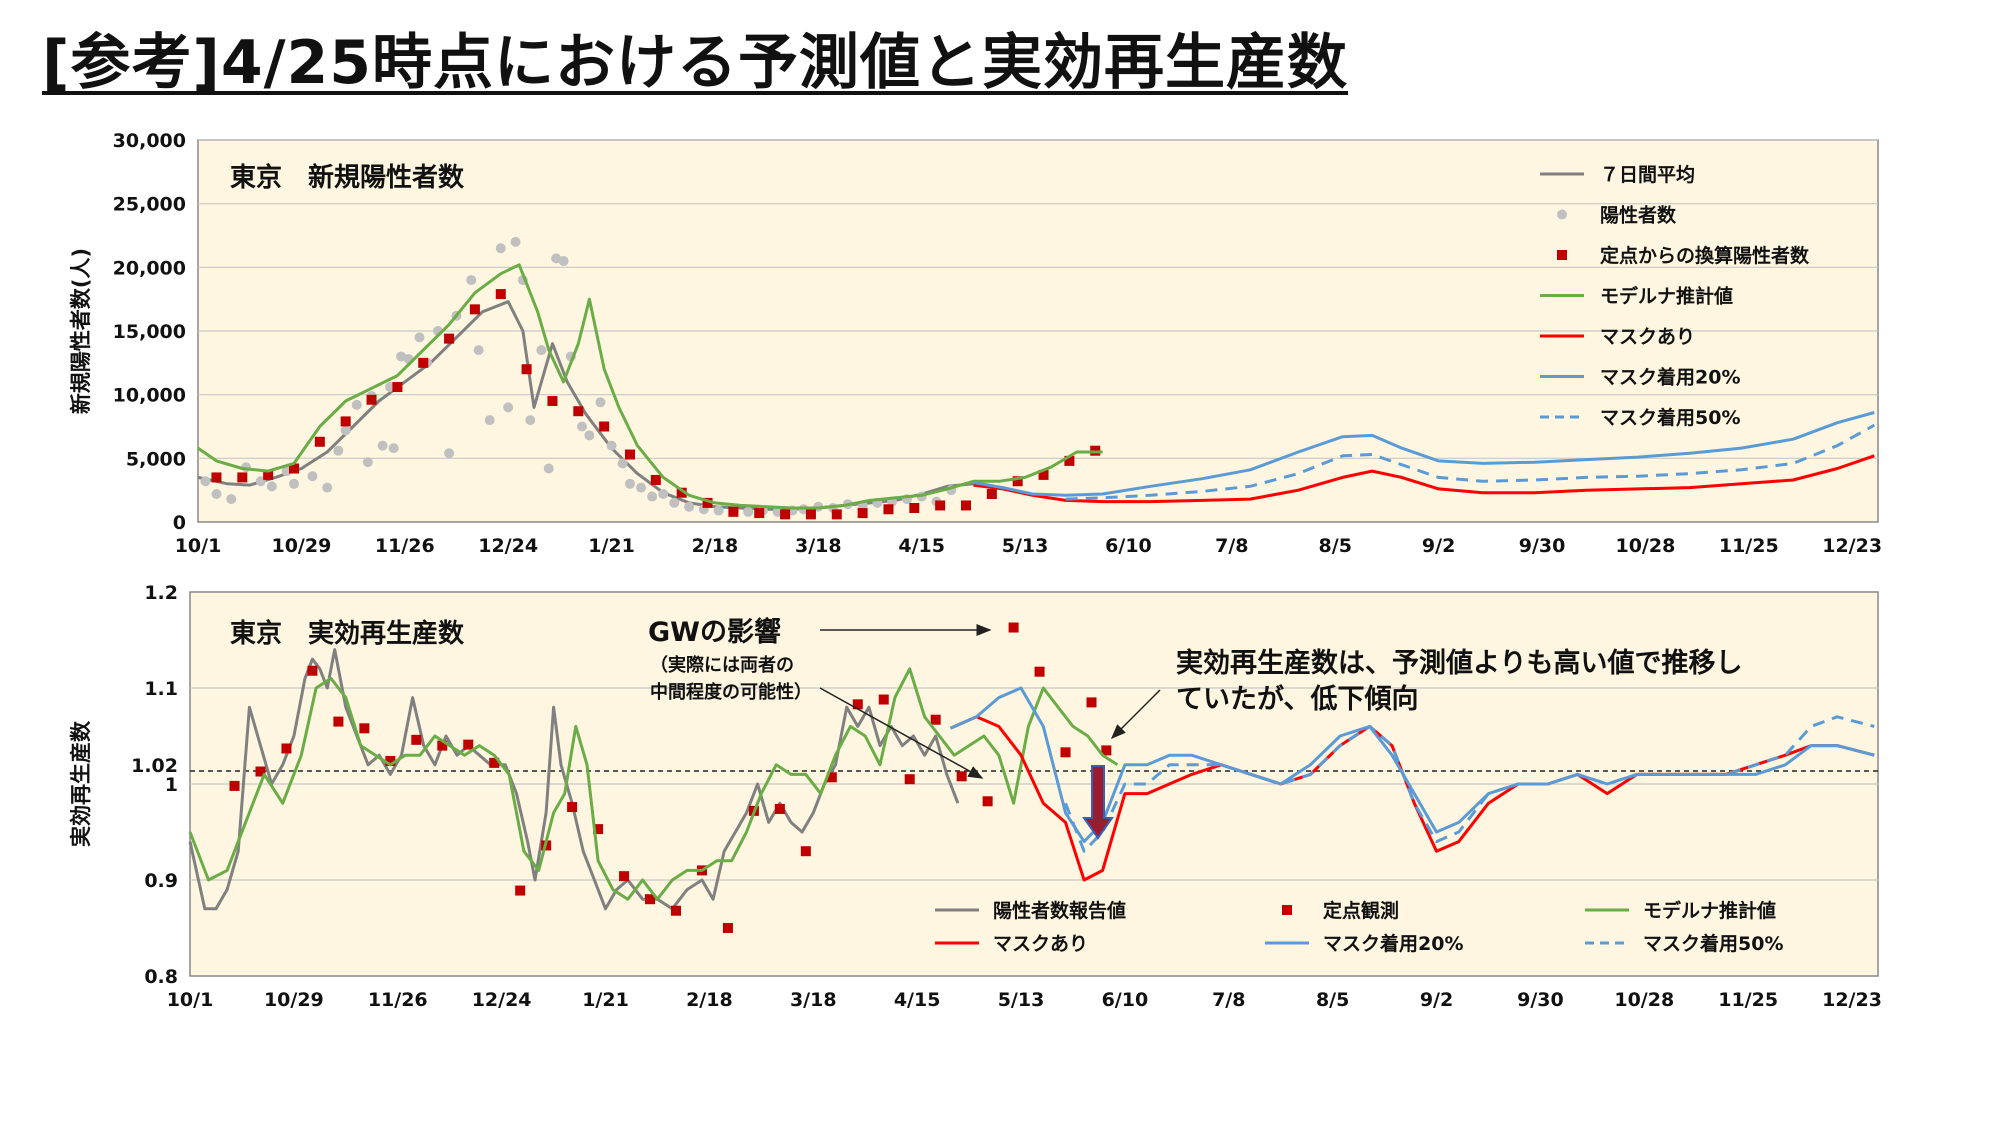  Describe the element at coordinates (81, 331) in the screenshot. I see `y-axis-label: 新規陽性者数(人)` at that location.